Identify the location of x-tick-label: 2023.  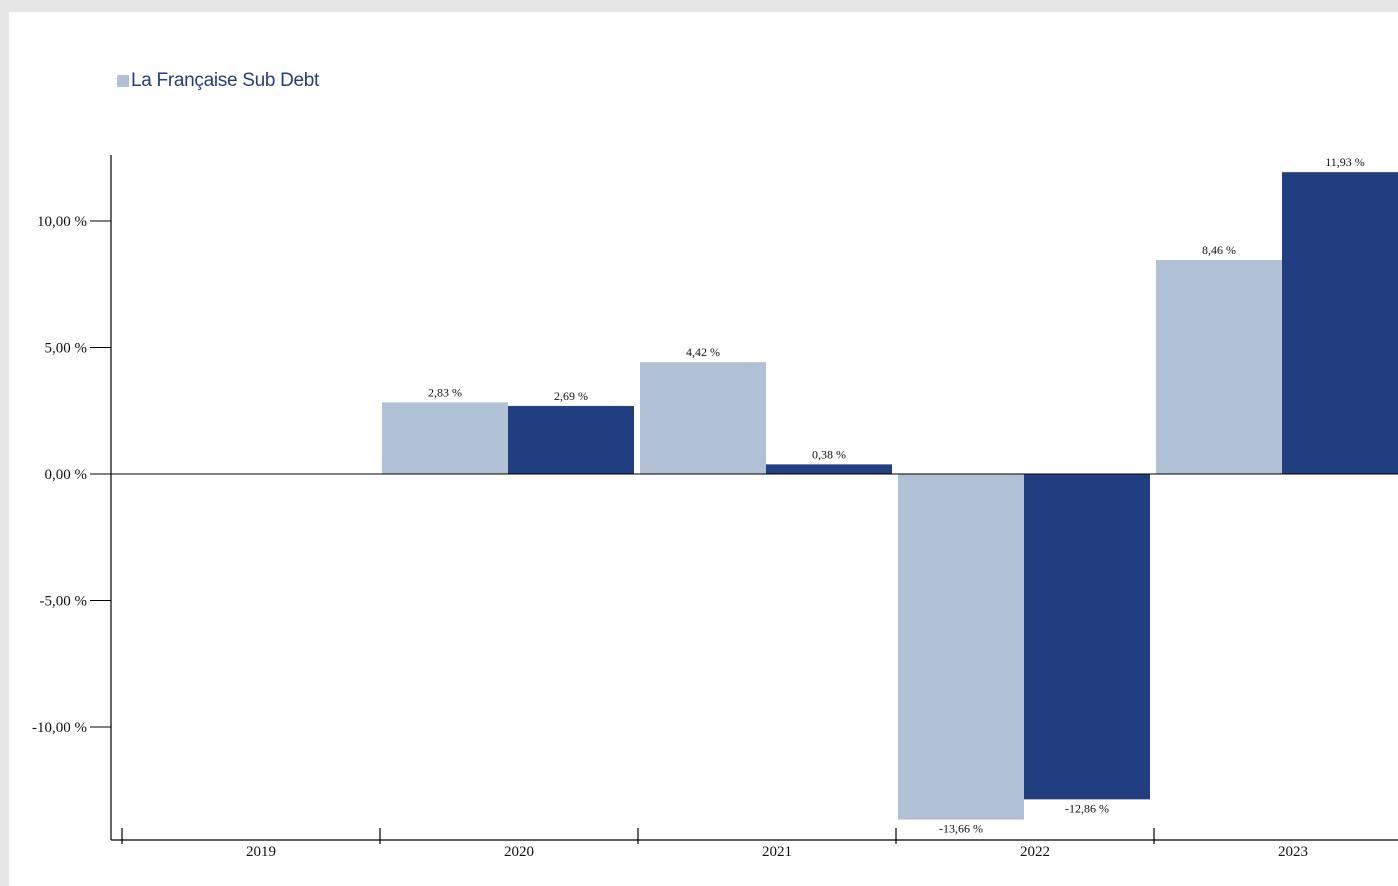
(1293, 852).